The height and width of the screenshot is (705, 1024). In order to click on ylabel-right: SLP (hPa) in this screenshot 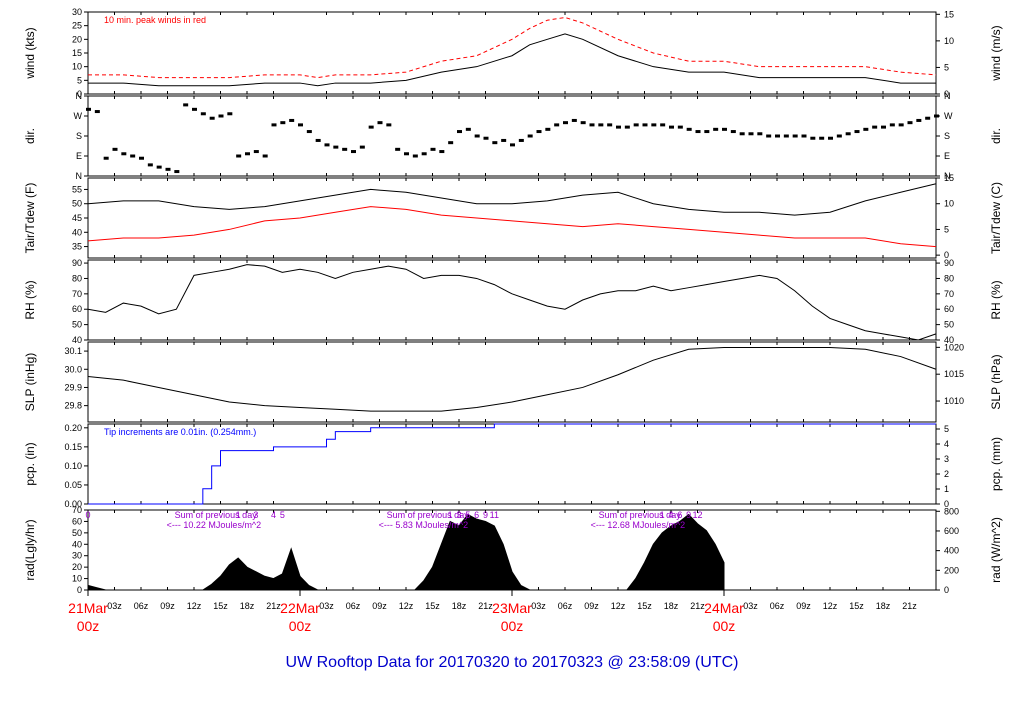, I will do `click(996, 381)`.